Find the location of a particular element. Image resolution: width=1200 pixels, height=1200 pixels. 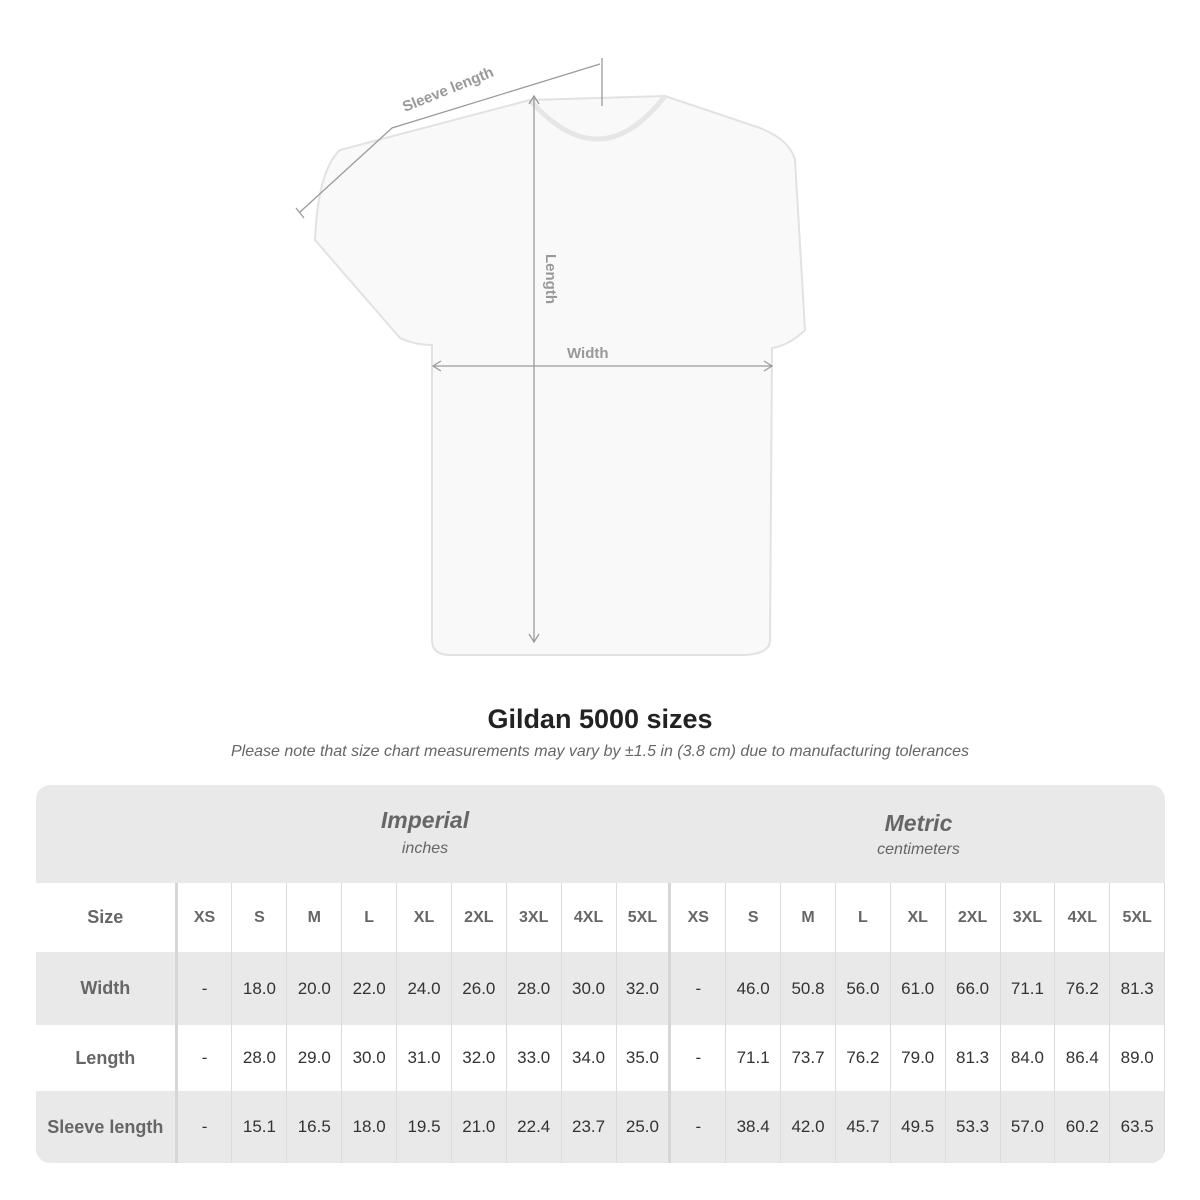

metric-value-cell: 86.4 is located at coordinates (1083, 1058).